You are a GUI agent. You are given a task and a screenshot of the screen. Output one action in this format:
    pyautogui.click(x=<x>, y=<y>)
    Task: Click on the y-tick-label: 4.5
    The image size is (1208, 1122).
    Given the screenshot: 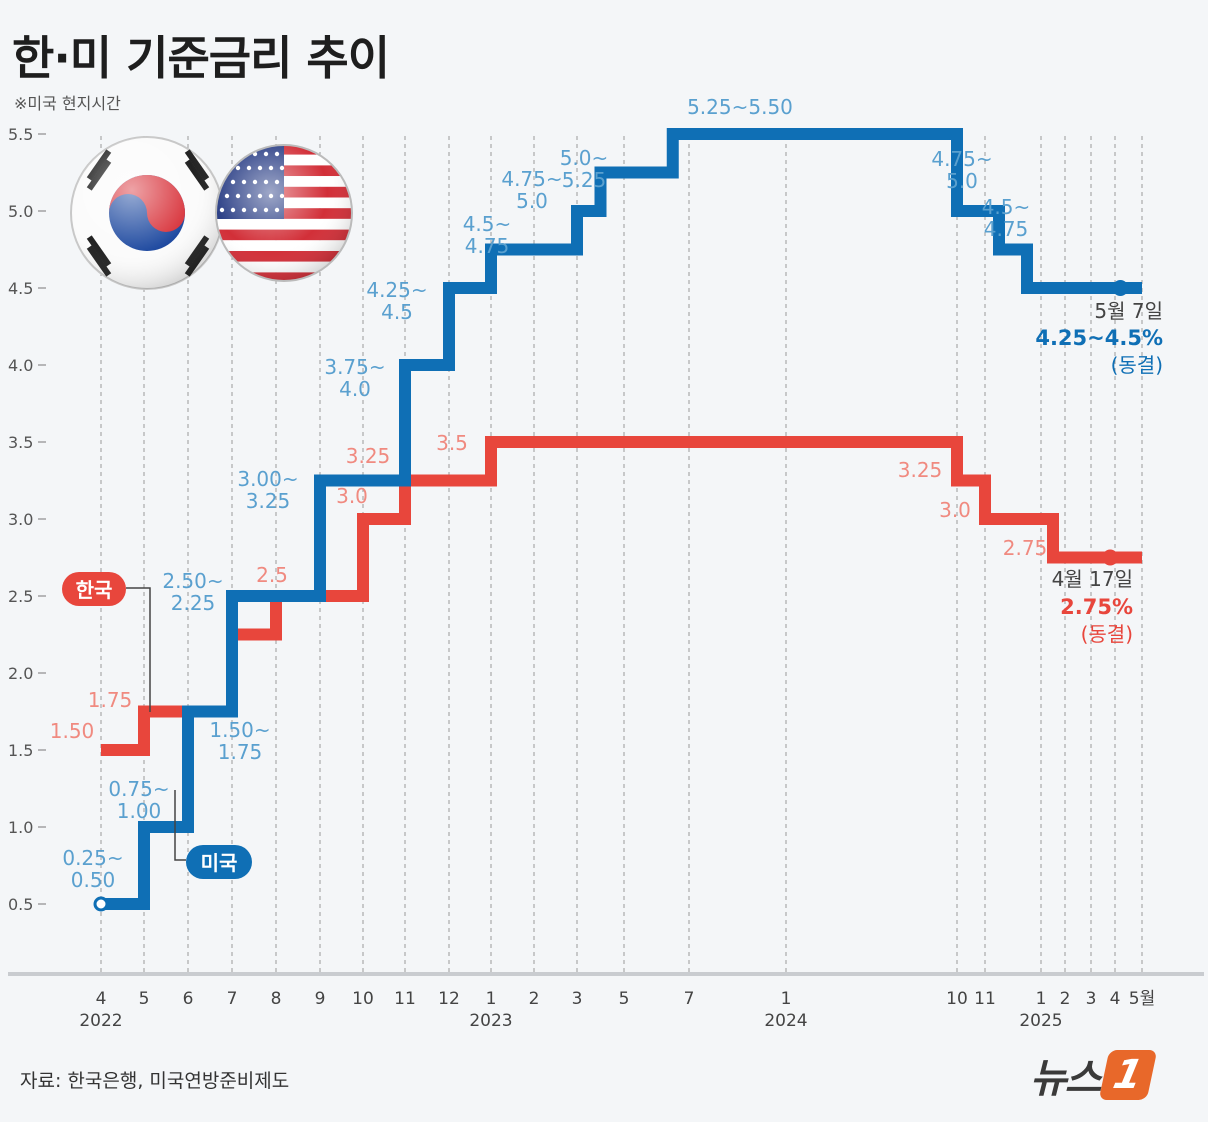 What is the action you would take?
    pyautogui.click(x=20, y=288)
    